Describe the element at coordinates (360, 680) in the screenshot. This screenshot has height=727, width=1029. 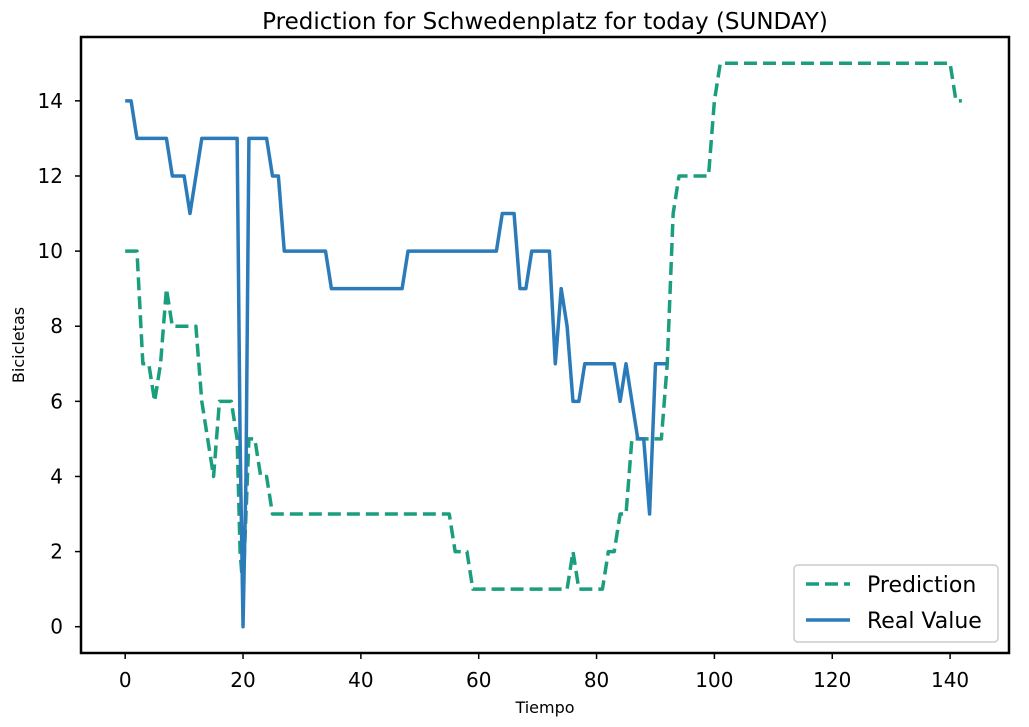
I see `x-tick-label: 40` at that location.